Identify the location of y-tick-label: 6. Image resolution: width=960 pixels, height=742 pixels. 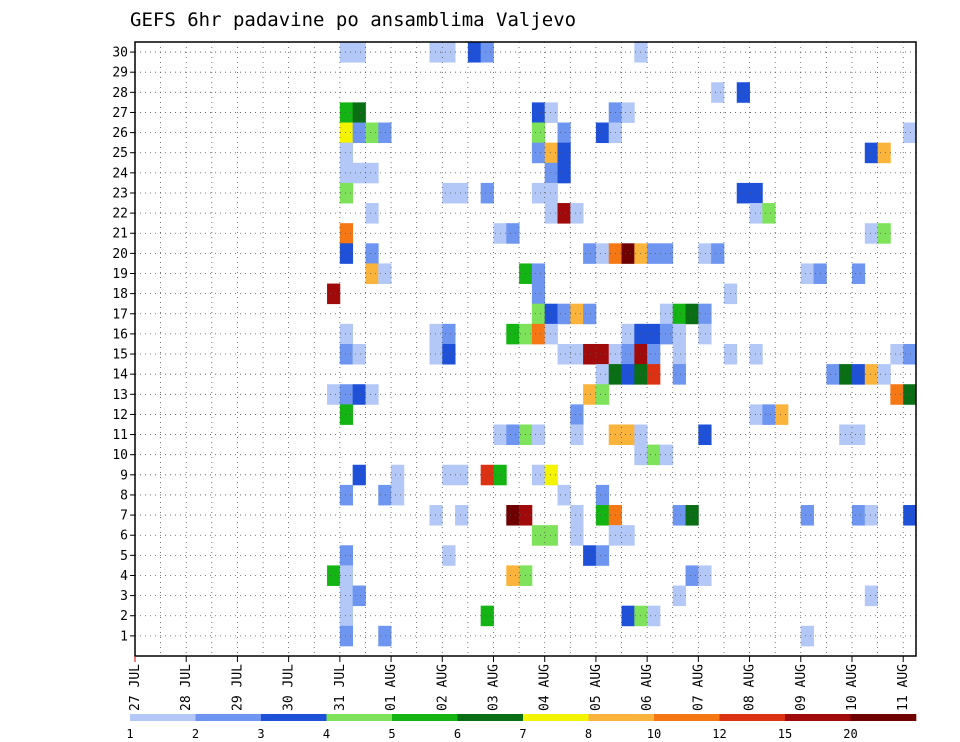
(124, 536).